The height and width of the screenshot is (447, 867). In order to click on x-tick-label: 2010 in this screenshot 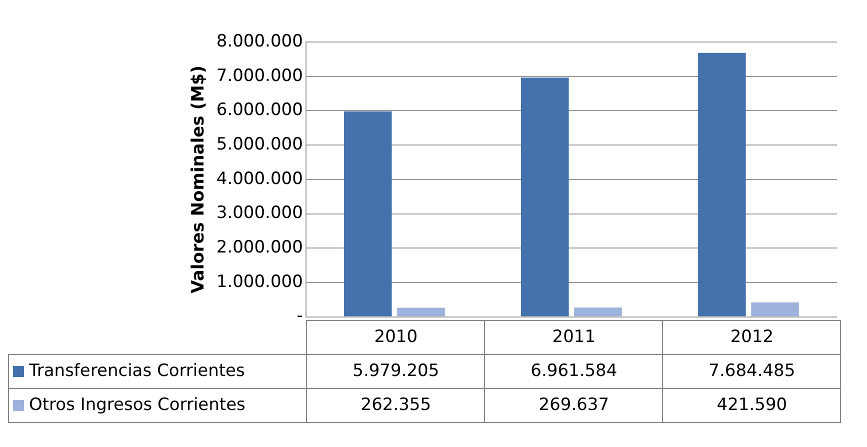, I will do `click(395, 337)`.